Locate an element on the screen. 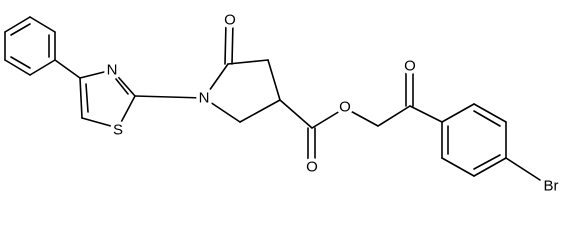  atom-label: S is located at coordinates (118, 130).